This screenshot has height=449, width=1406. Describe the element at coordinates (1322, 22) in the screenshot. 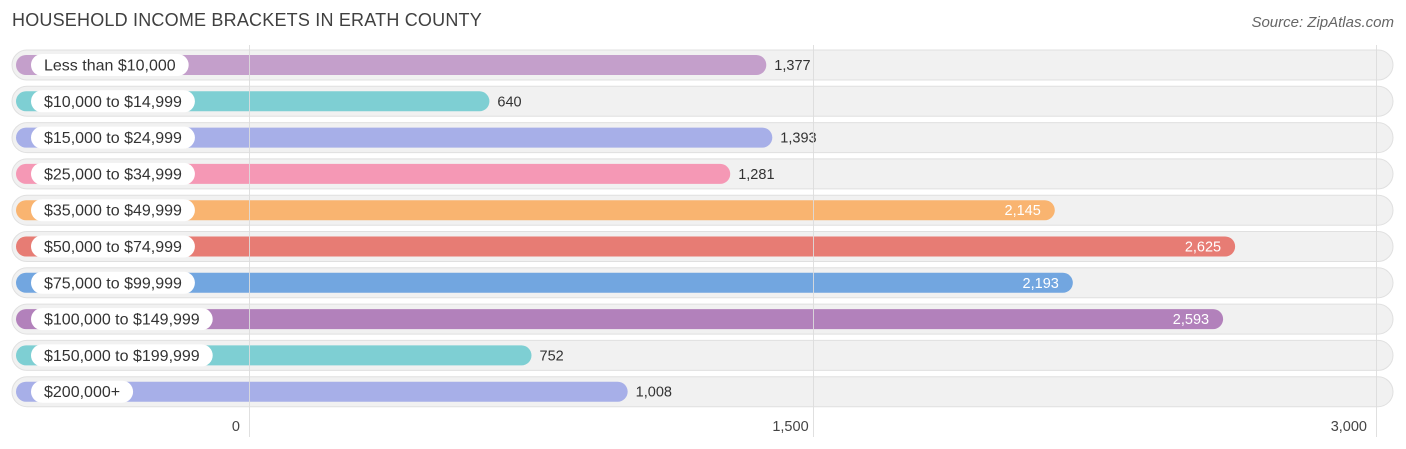

I see `source-credit: Source: ZipAtlas.com` at that location.